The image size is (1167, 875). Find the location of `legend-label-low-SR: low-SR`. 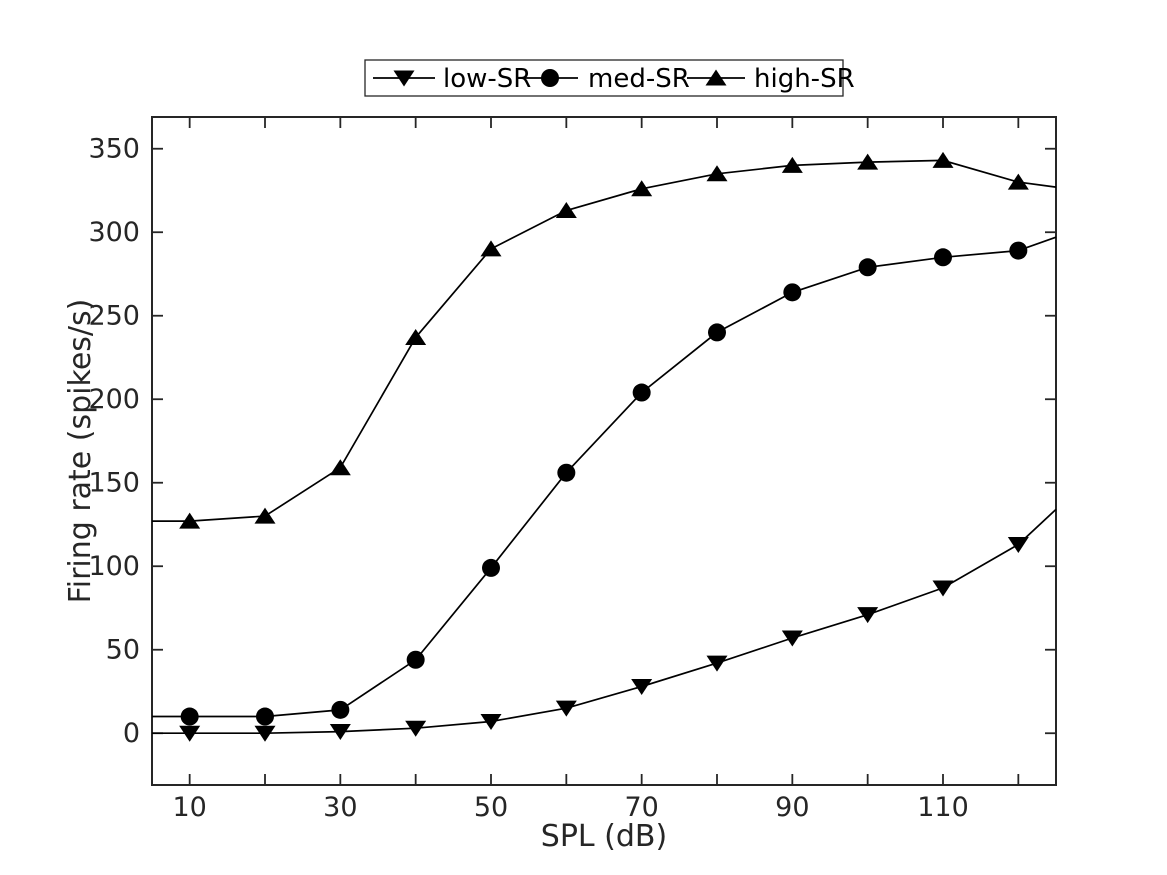

legend-label-low-SR: low-SR is located at coordinates (487, 79).